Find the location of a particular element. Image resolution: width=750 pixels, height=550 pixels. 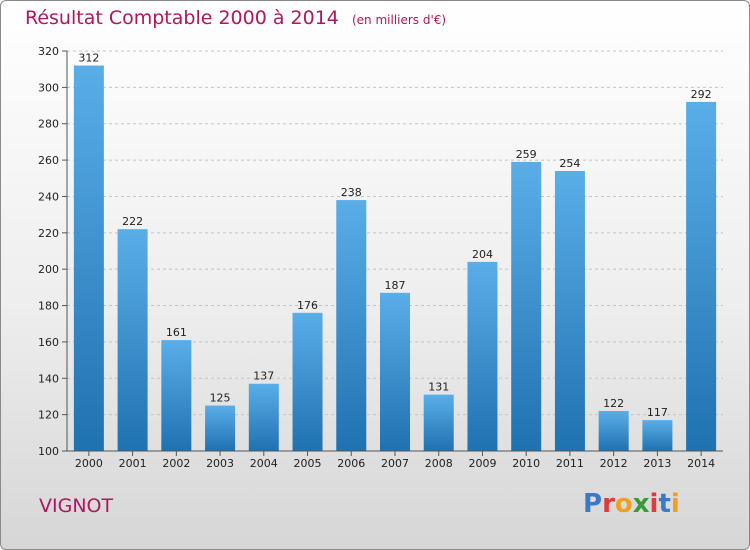

y-tick-label: 100 is located at coordinates (48, 451).